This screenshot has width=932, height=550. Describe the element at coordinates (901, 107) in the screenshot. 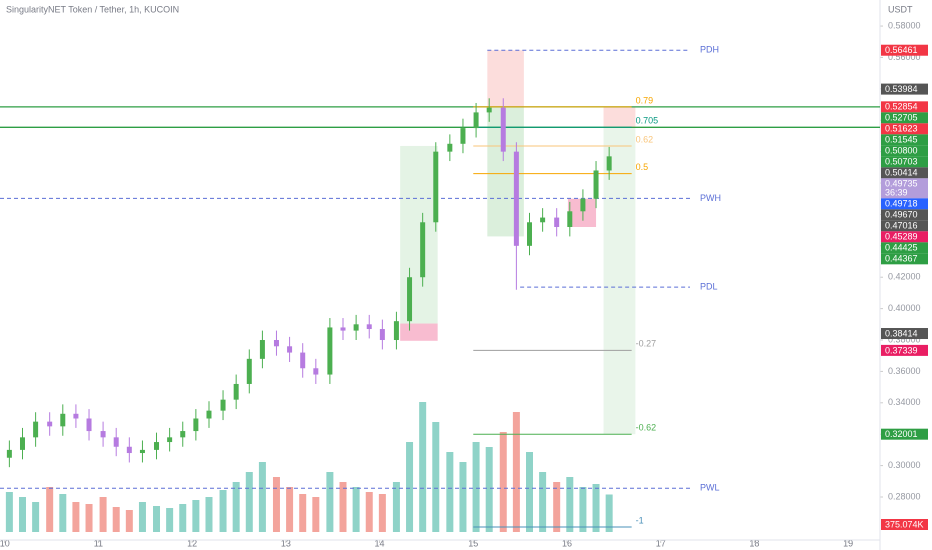

I see `price-tag-label: 0.52854` at that location.